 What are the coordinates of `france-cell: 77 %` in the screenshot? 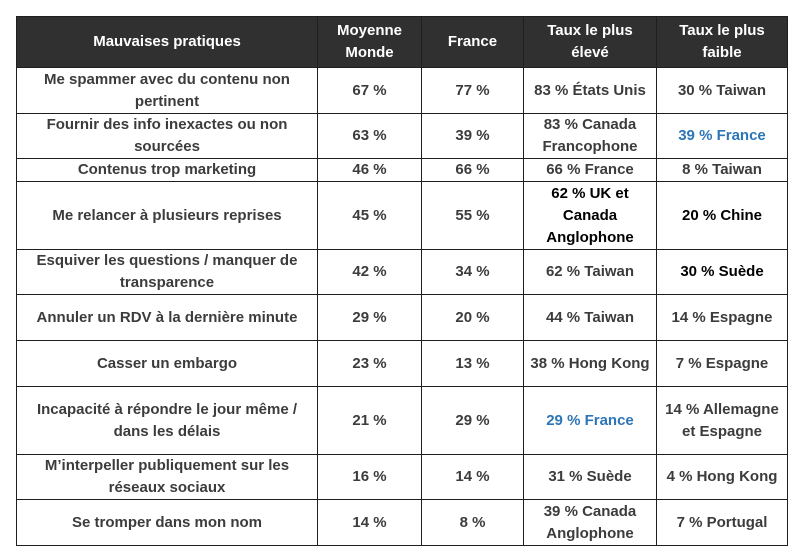 It's located at (472, 90).